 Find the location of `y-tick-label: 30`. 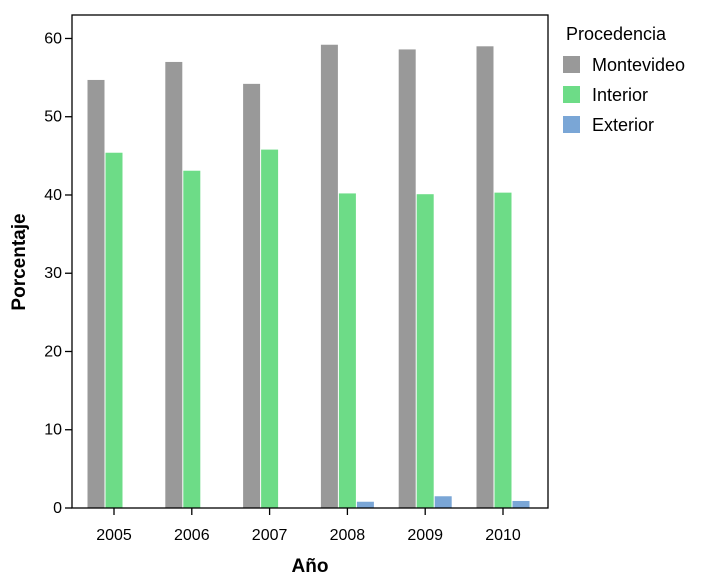

y-tick-label: 30 is located at coordinates (53, 273).